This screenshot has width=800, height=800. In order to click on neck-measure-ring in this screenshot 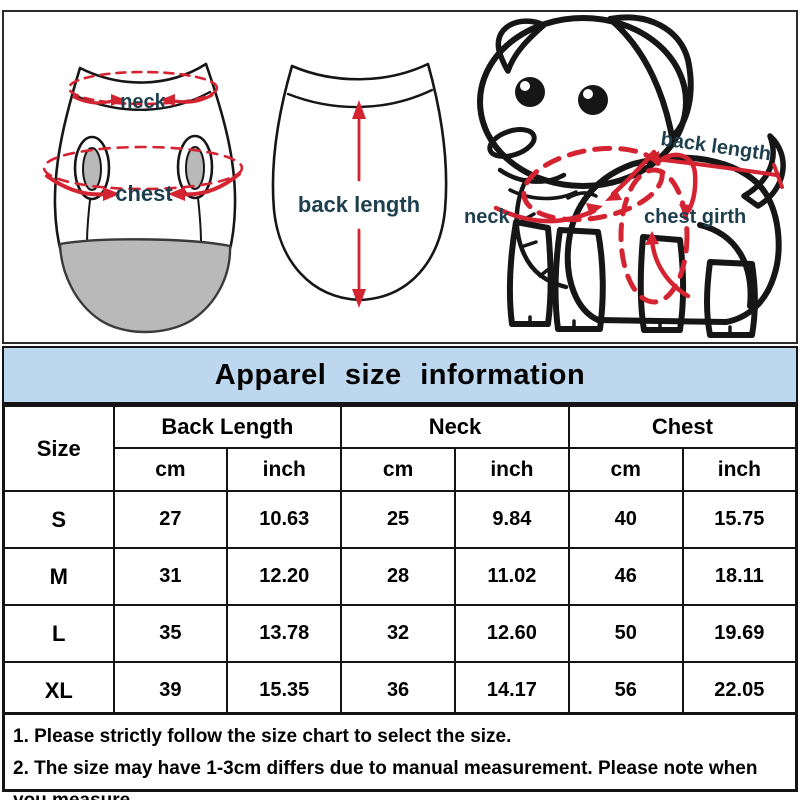, I will do `click(143, 88)`.